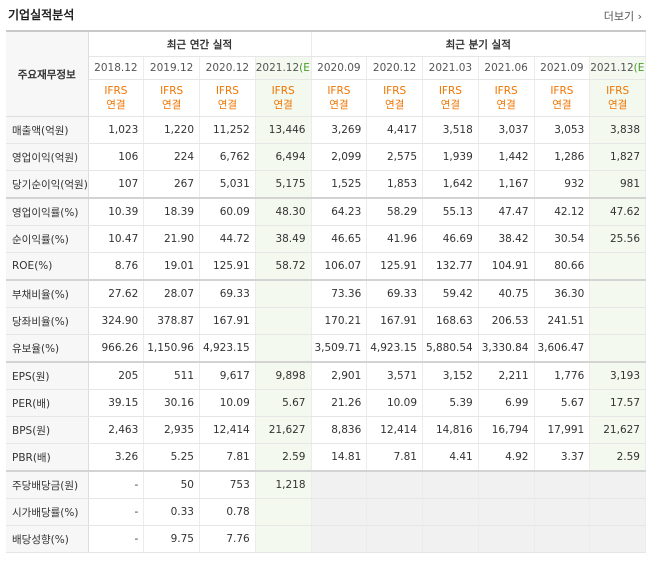 Image resolution: width=650 pixels, height=562 pixels. Describe the element at coordinates (47, 321) in the screenshot. I see `row-label: 당좌비율(%)` at that location.